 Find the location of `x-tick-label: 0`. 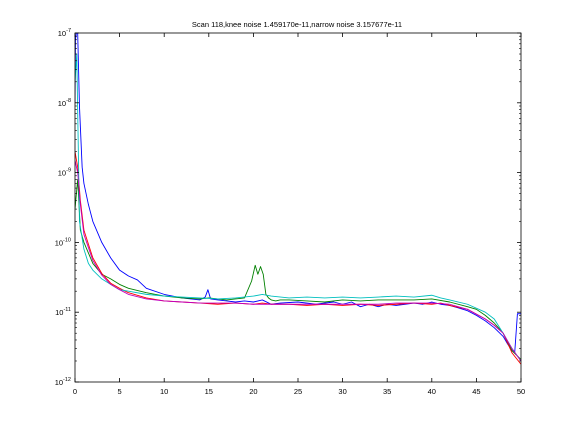

x-tick-label: 0 is located at coordinates (75, 391).